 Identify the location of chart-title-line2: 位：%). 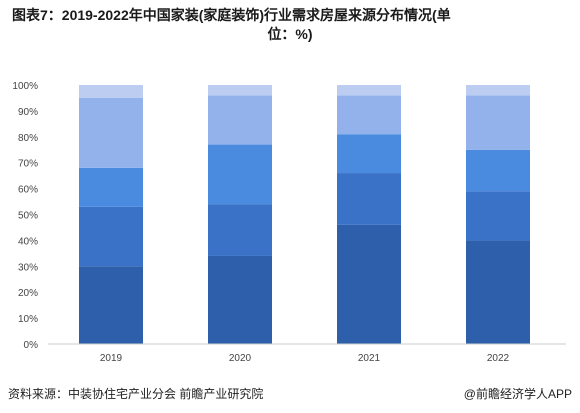
(290, 34).